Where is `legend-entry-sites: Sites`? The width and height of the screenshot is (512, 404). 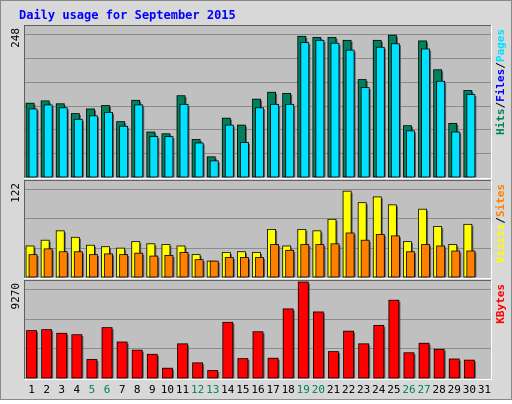
legend-entry-sites: Sites is located at coordinates (500, 200).